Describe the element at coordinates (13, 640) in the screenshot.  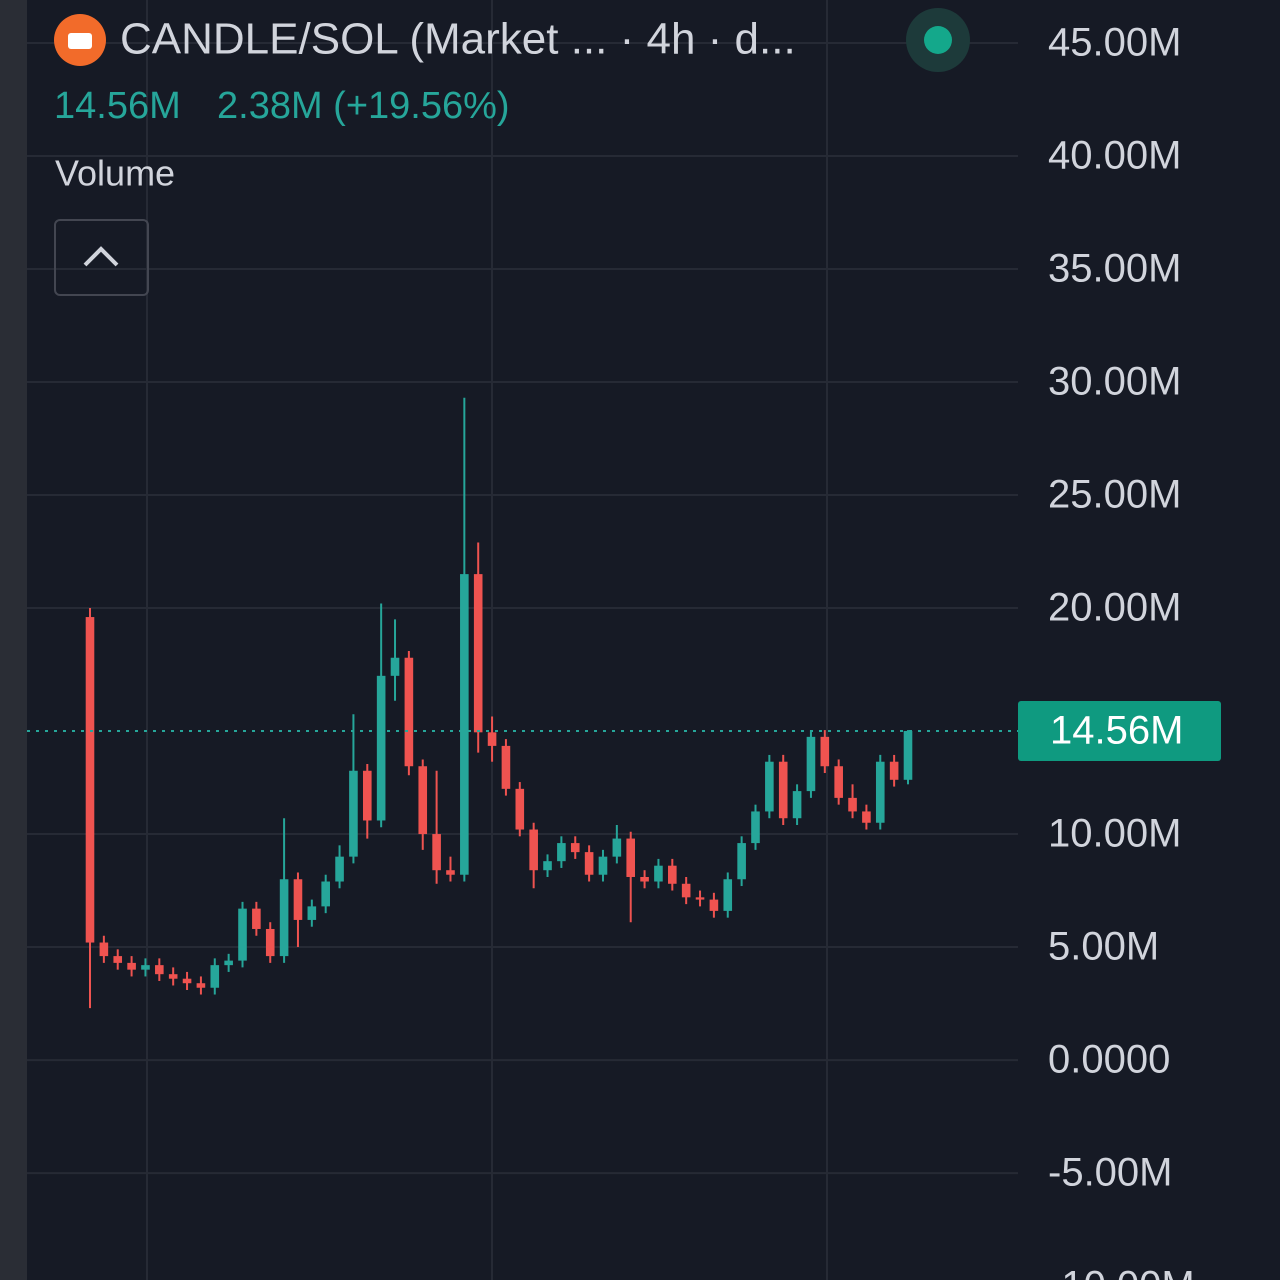
I see `left-strip` at that location.